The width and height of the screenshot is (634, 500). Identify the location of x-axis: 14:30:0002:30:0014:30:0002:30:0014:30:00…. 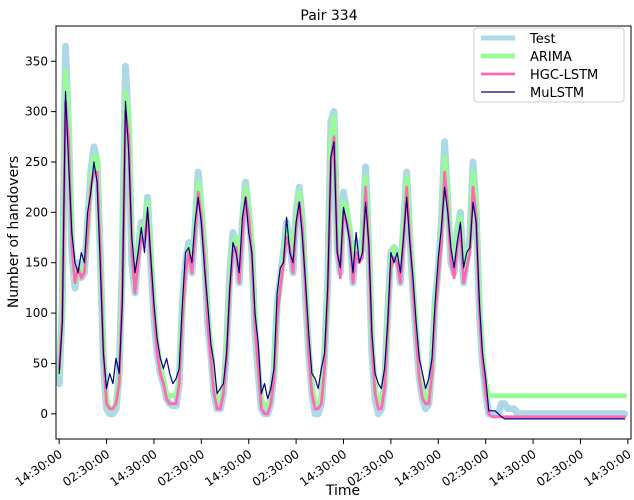
(323, 464).